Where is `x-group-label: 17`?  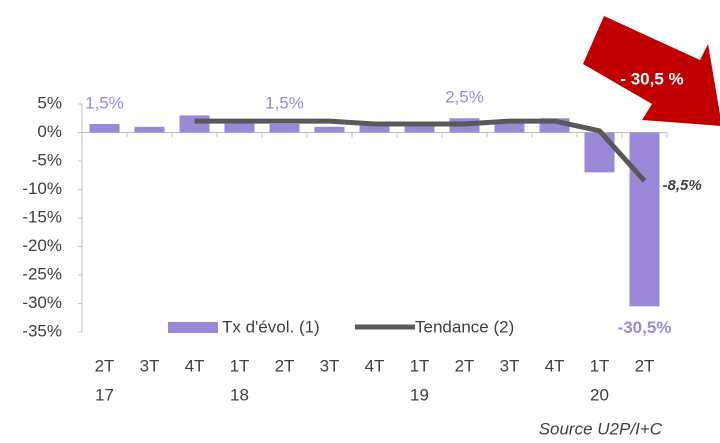
x-group-label: 17 is located at coordinates (104, 394).